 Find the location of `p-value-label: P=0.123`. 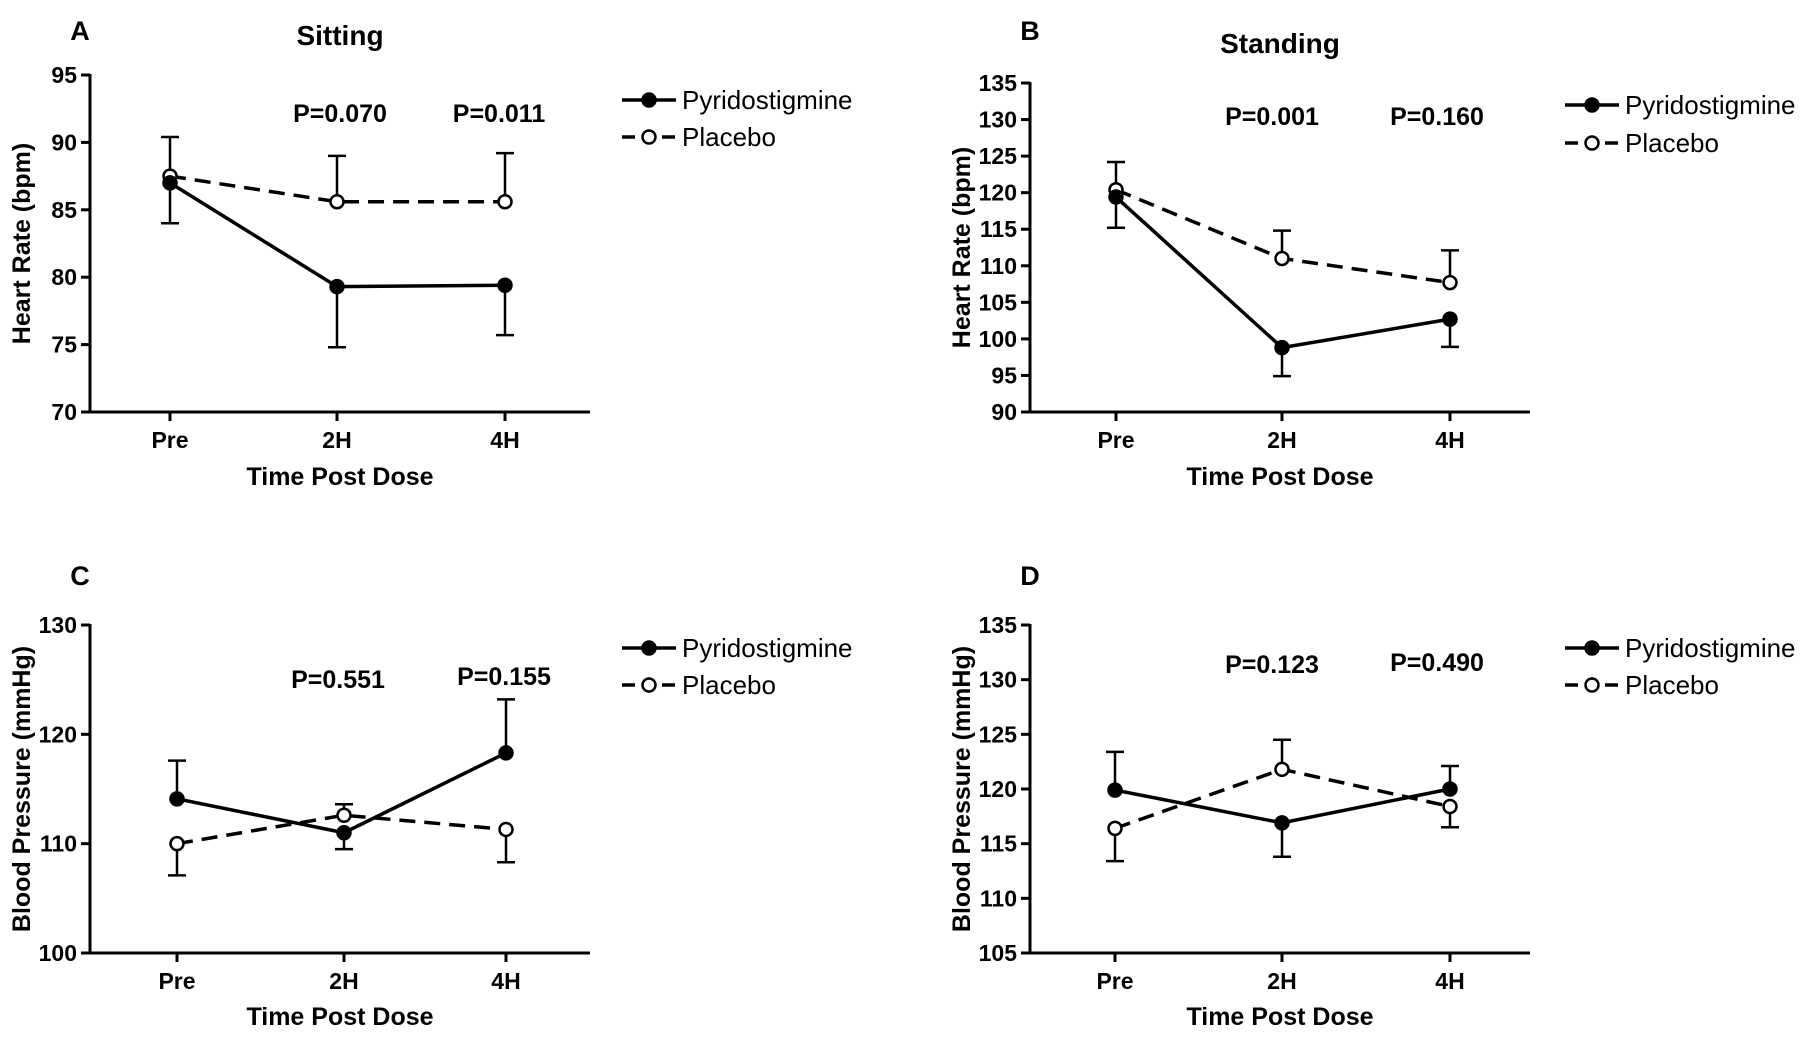

p-value-label: P=0.123 is located at coordinates (1272, 665).